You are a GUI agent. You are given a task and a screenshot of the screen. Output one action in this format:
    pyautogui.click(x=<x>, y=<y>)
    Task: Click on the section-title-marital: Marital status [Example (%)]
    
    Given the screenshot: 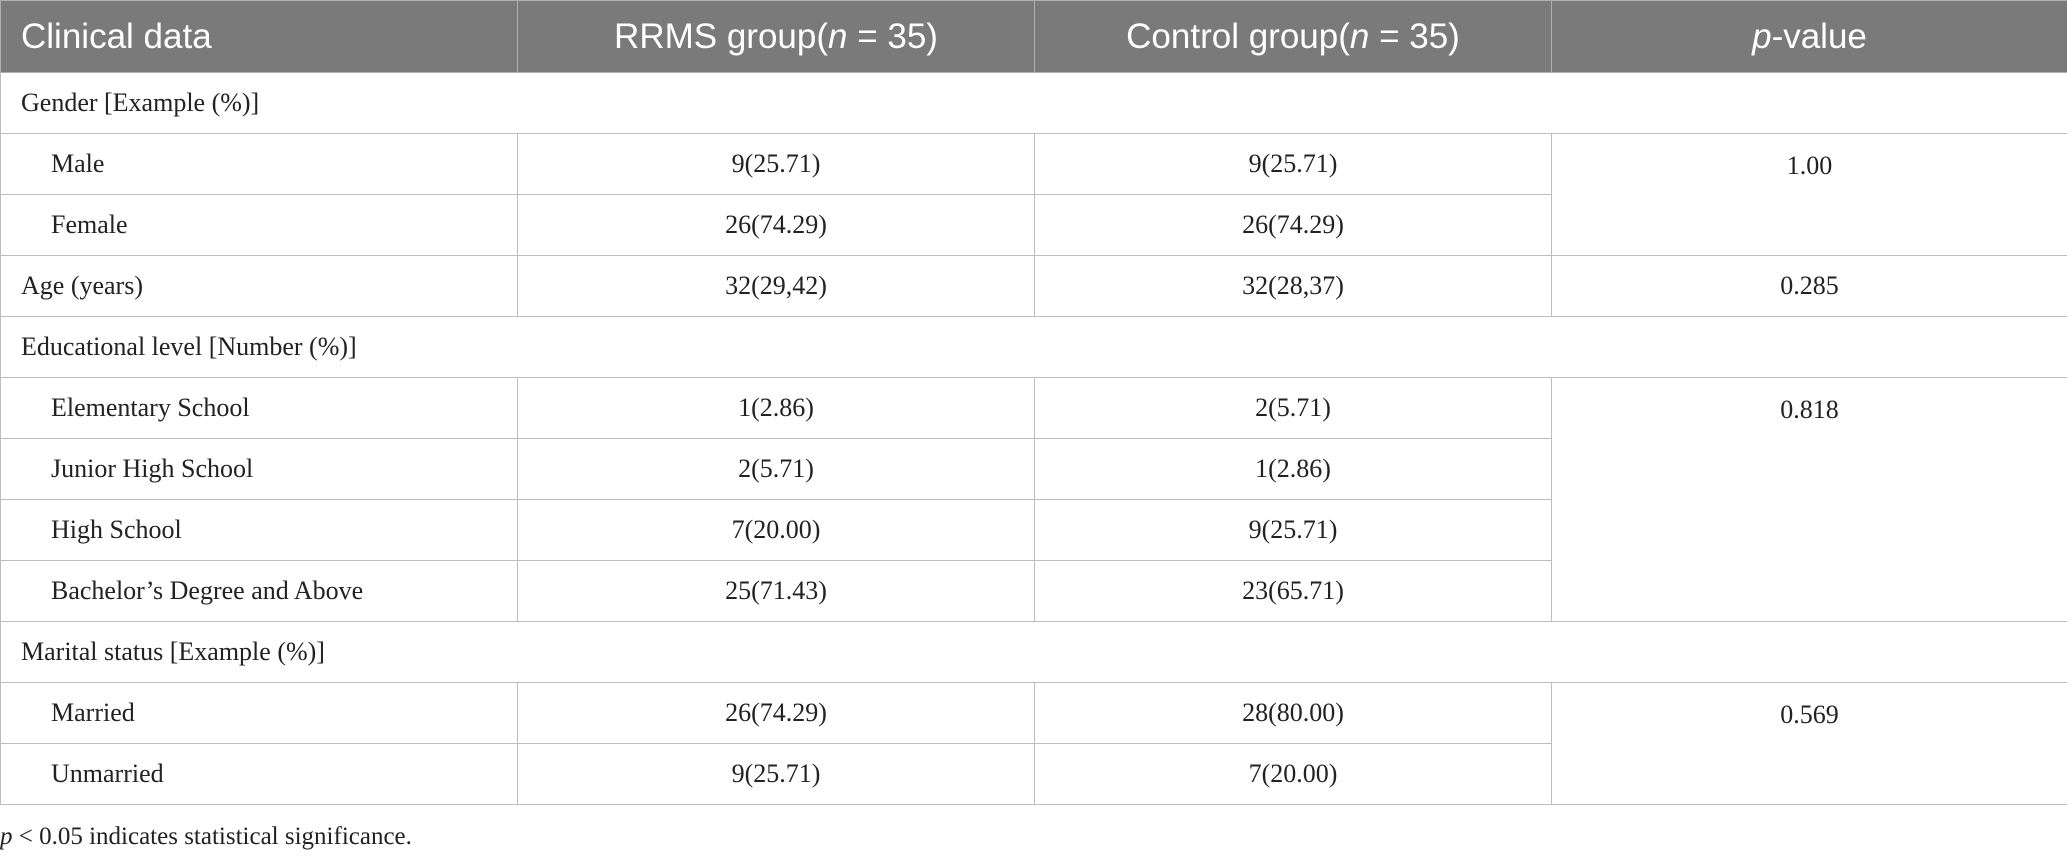 What is the action you would take?
    pyautogui.click(x=1033, y=652)
    